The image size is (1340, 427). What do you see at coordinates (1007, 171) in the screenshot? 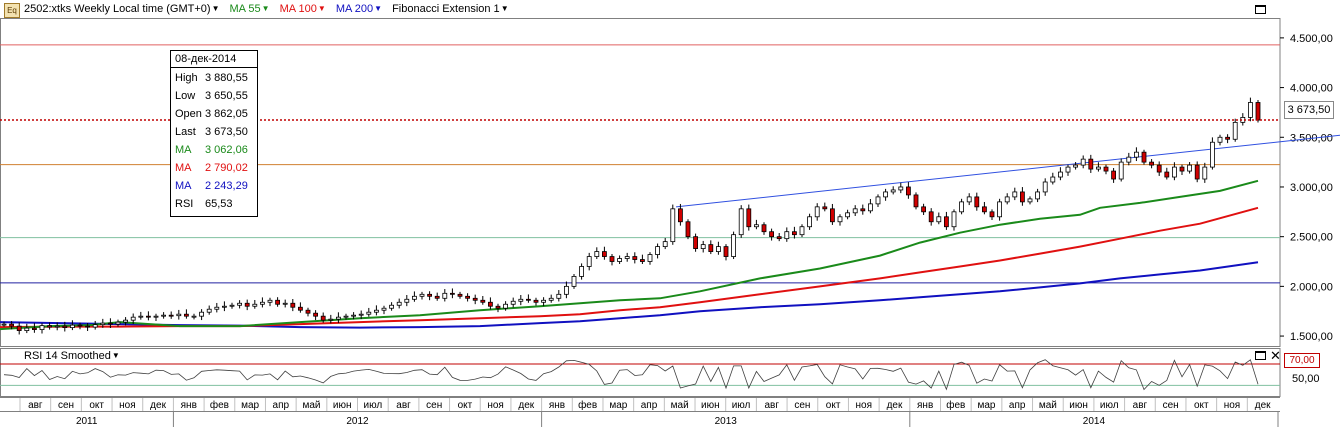
I see `fibonacci-extension-line` at bounding box center [1007, 171].